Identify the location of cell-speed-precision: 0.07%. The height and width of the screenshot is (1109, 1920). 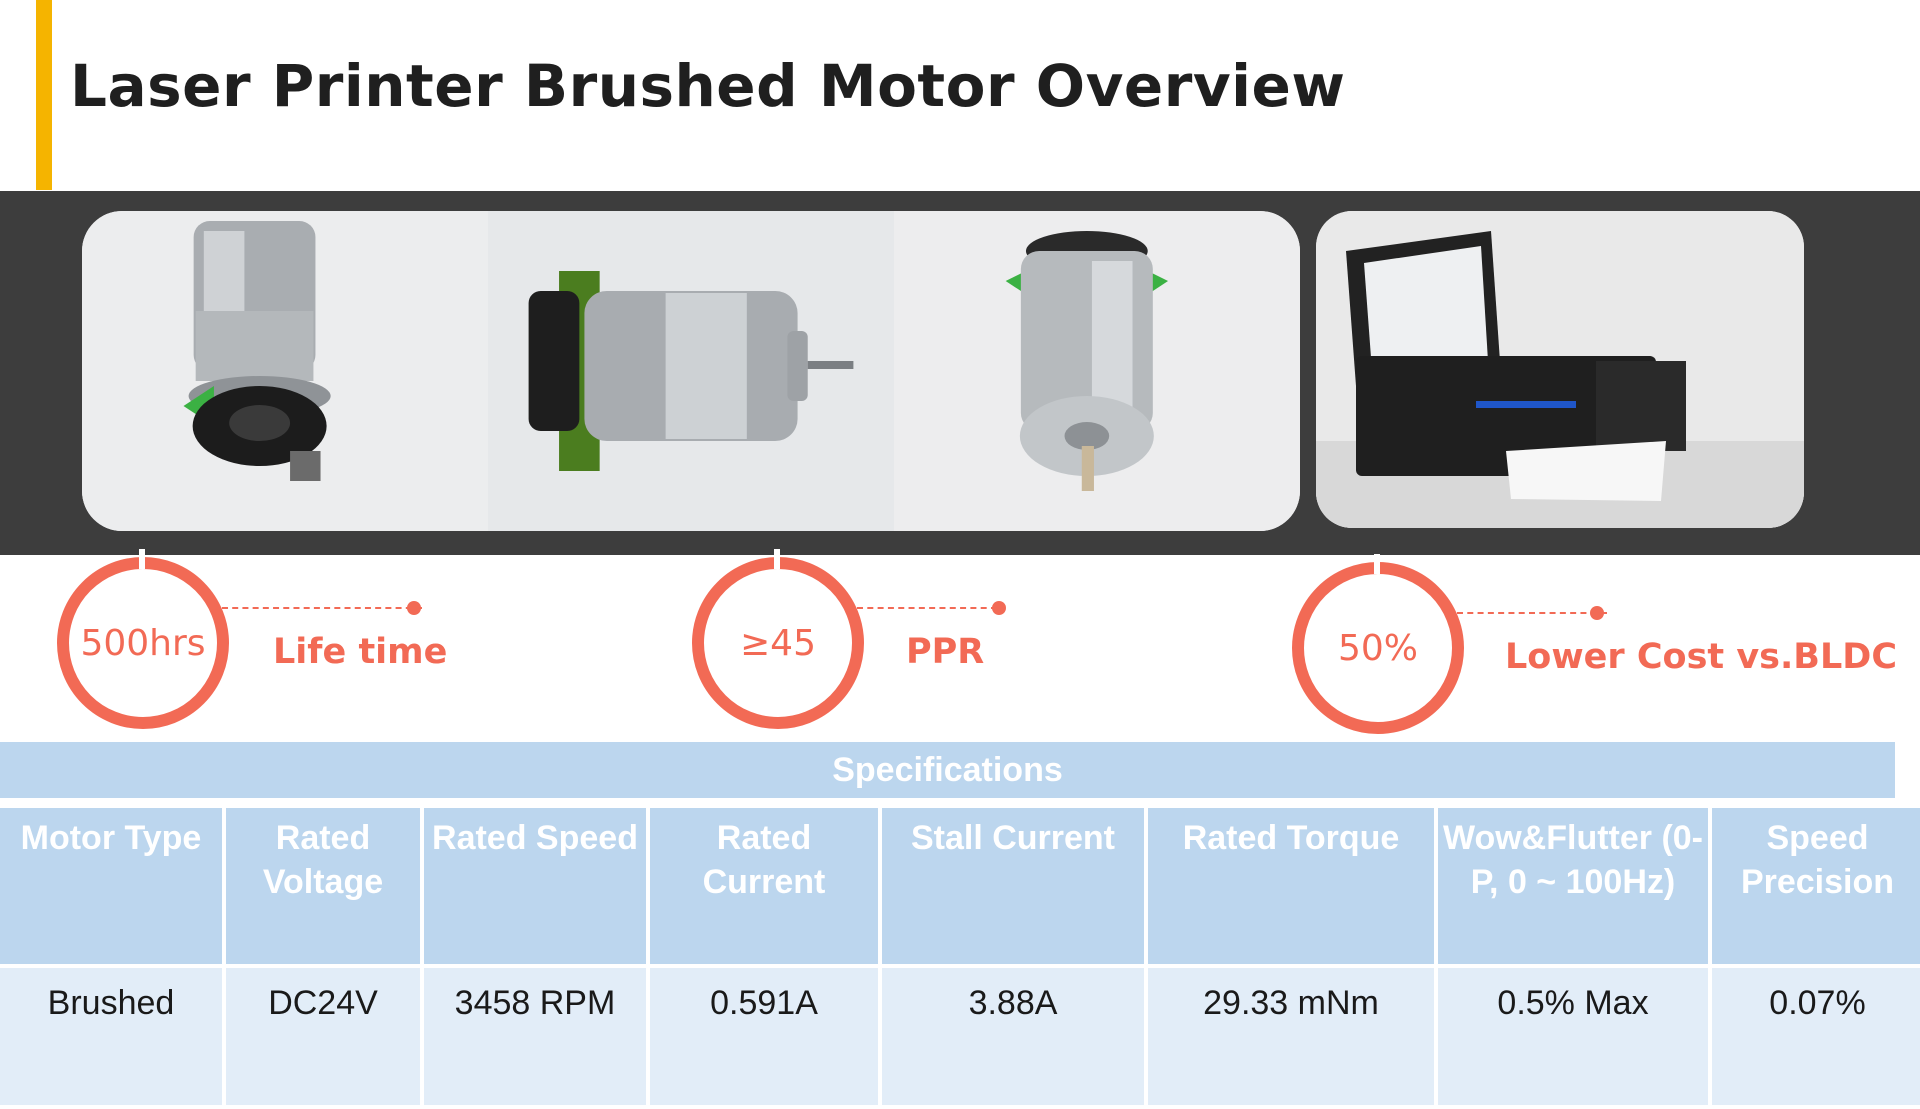
(1816, 1036).